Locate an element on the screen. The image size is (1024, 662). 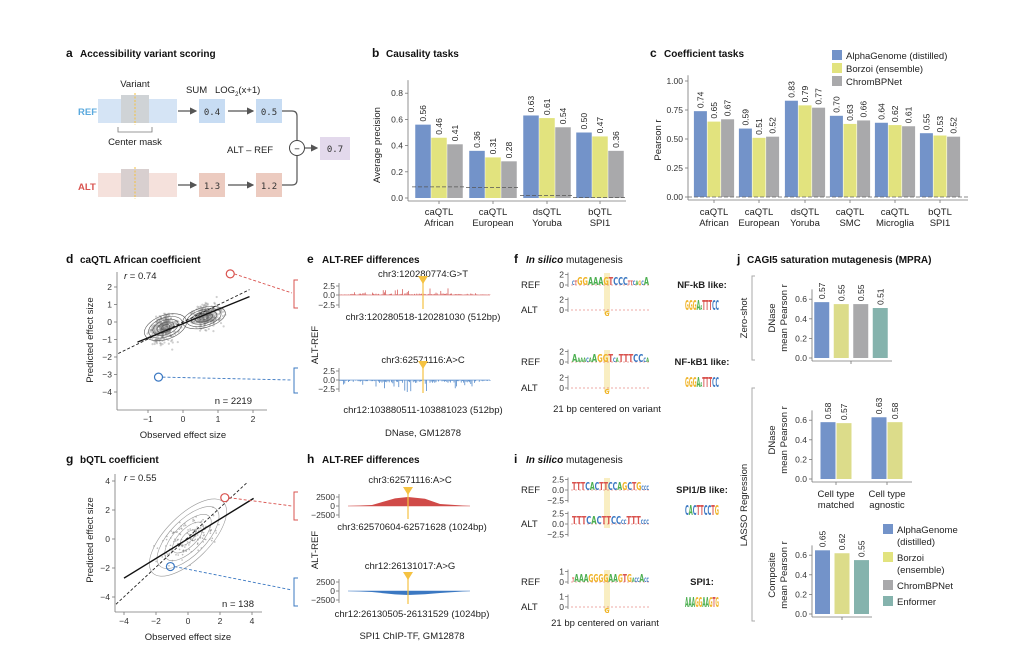
panel-title: Causality tasks is located at coordinates (422, 54).